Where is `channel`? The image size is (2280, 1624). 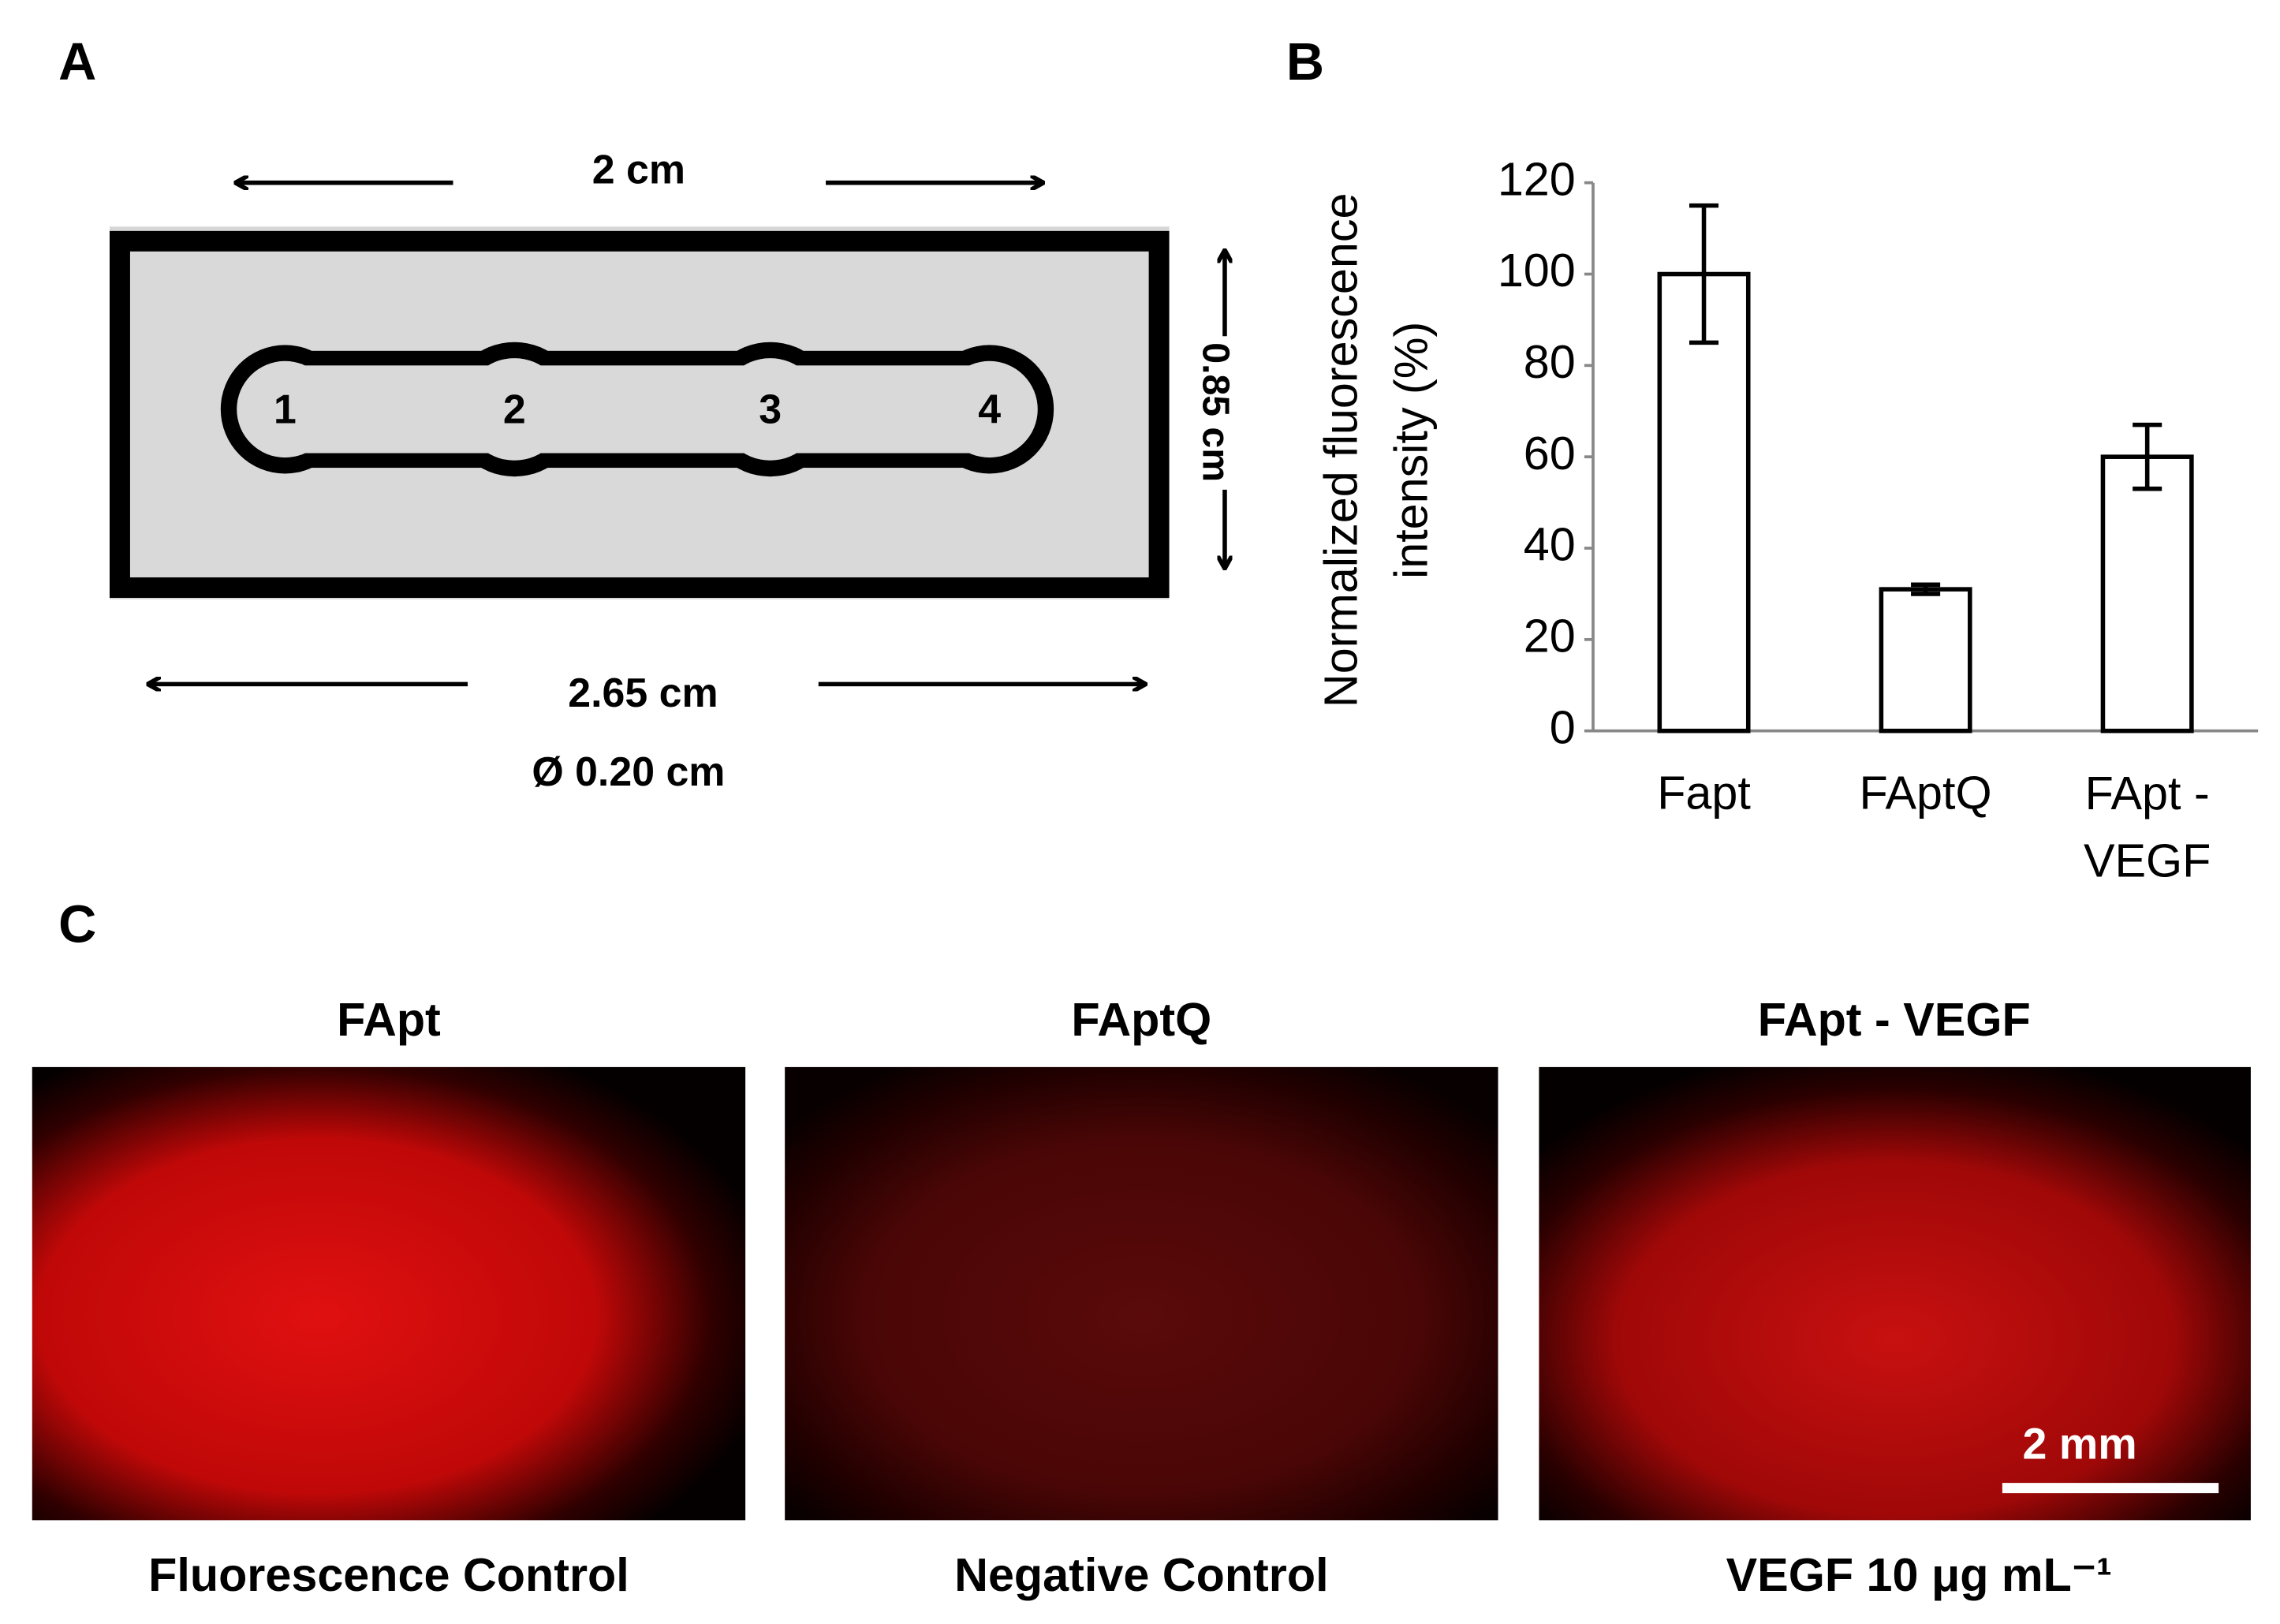
channel is located at coordinates (637, 409).